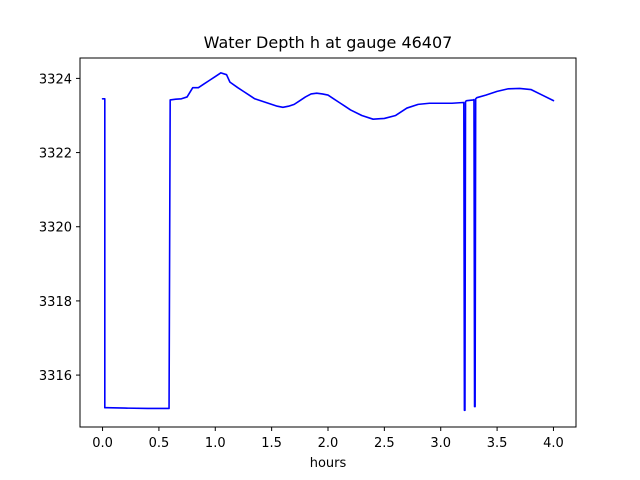 The height and width of the screenshot is (480, 640). What do you see at coordinates (328, 443) in the screenshot?
I see `x-tick-label: 2.0` at bounding box center [328, 443].